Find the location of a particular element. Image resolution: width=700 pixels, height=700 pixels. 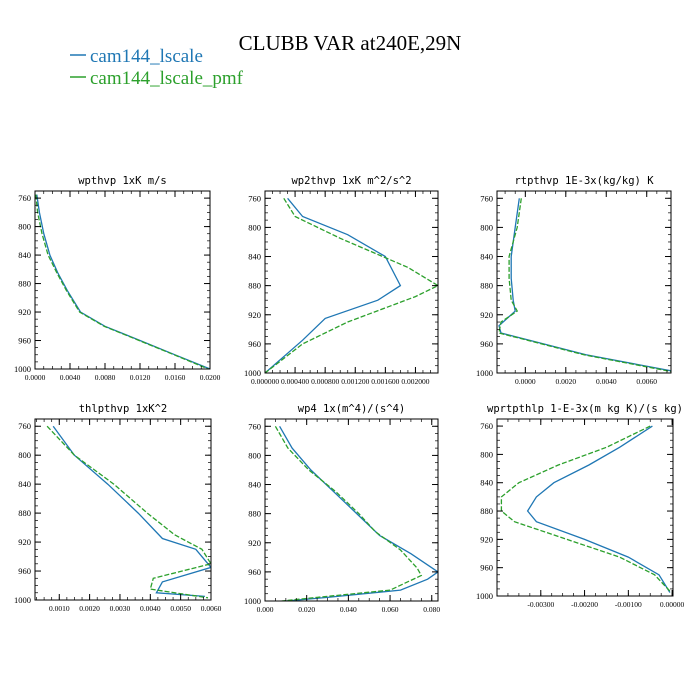

xtick-label-4-2: 0.040 is located at coordinates (348, 609).